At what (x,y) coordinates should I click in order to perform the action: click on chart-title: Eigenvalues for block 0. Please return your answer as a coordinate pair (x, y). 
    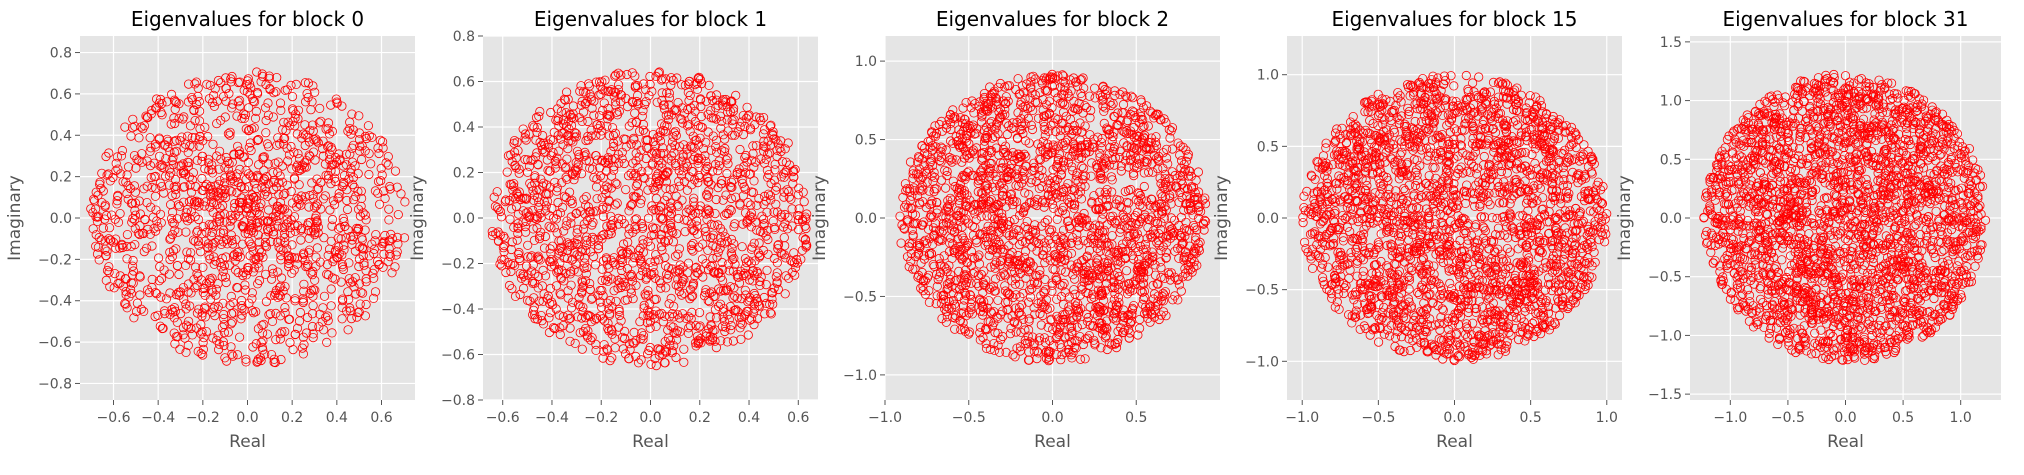
    Looking at the image, I should click on (247, 19).